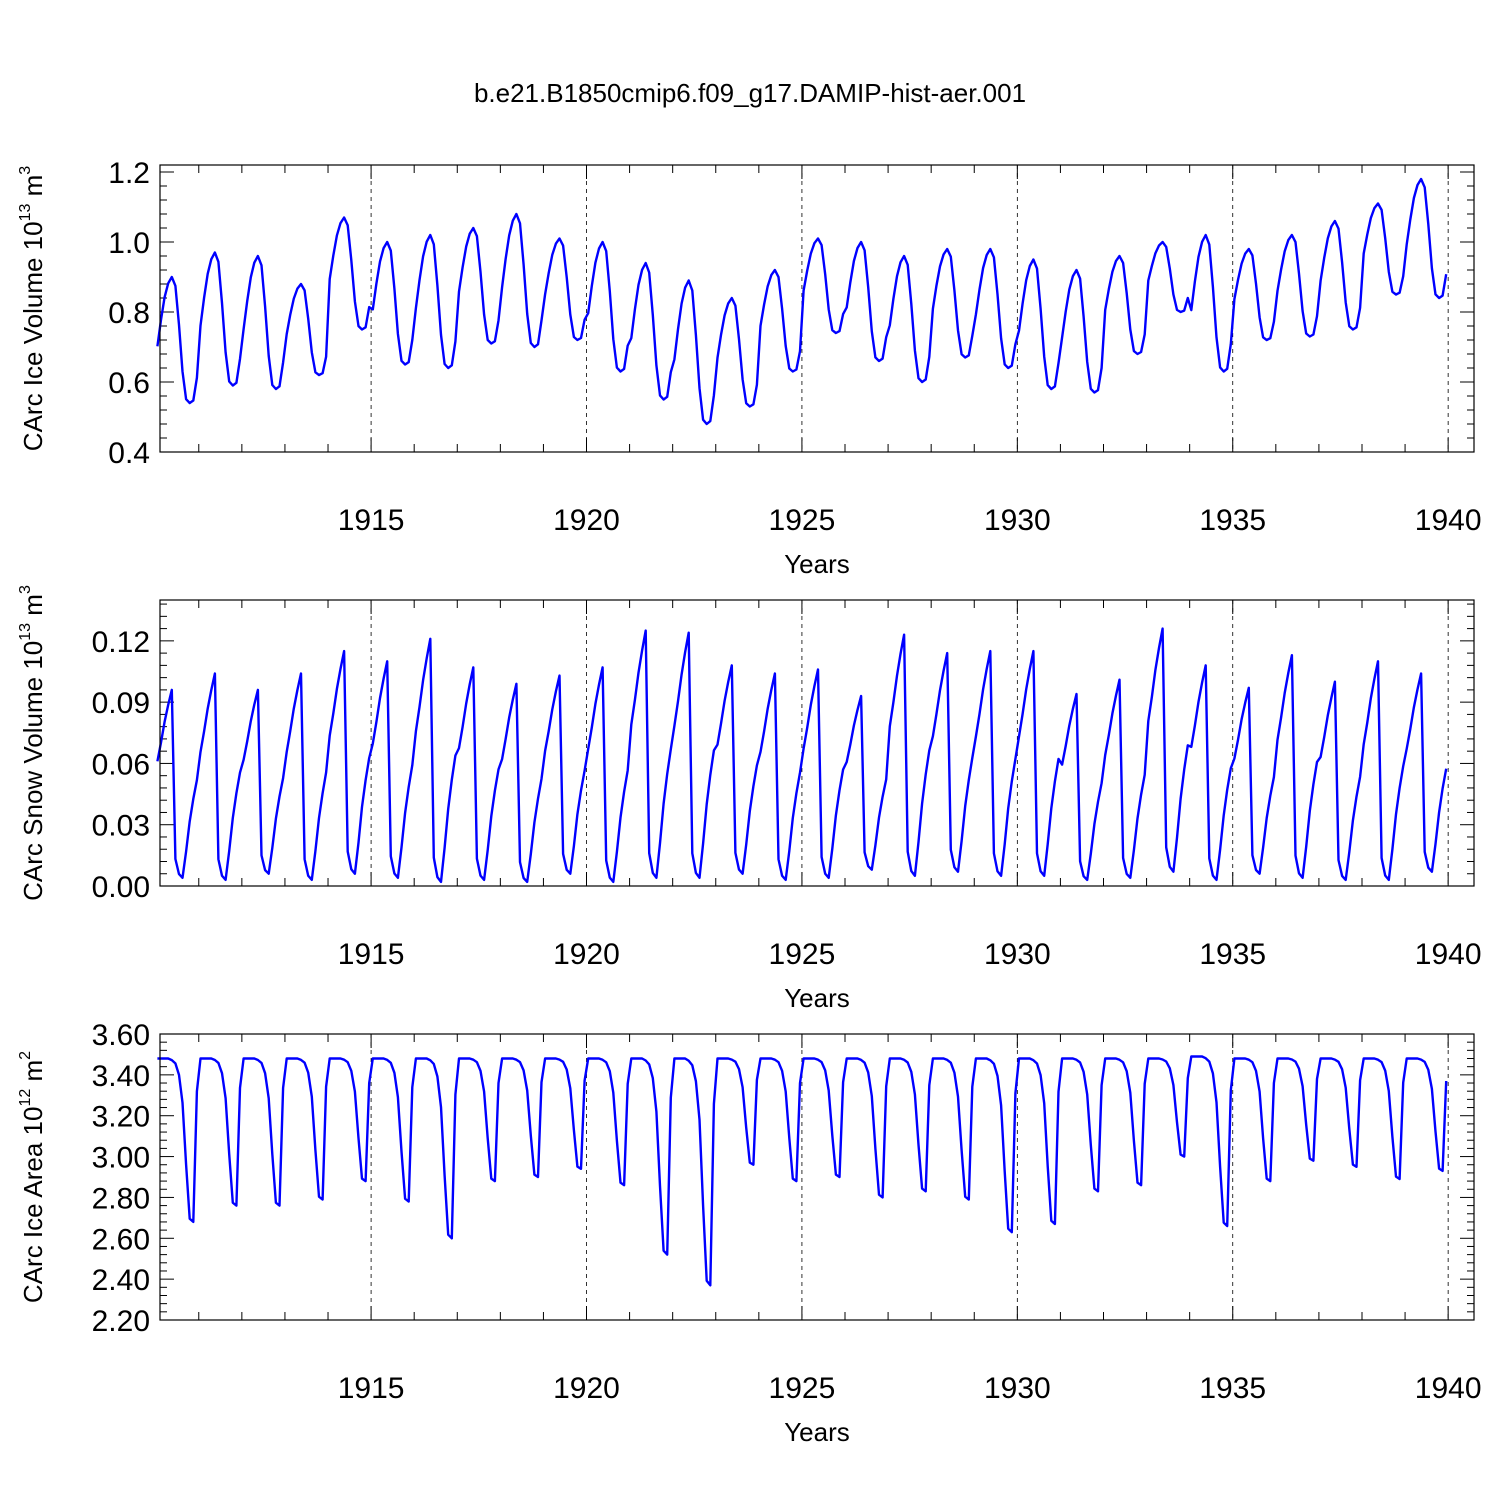 The image size is (1500, 1500). Describe the element at coordinates (32, 308) in the screenshot. I see `y-axis-label: CArc Ice Volume 1013 m3` at that location.